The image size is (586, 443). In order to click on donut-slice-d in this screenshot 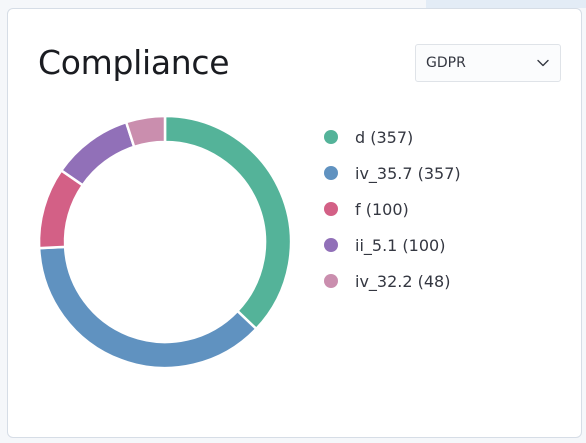, I will do `click(228, 222)`.